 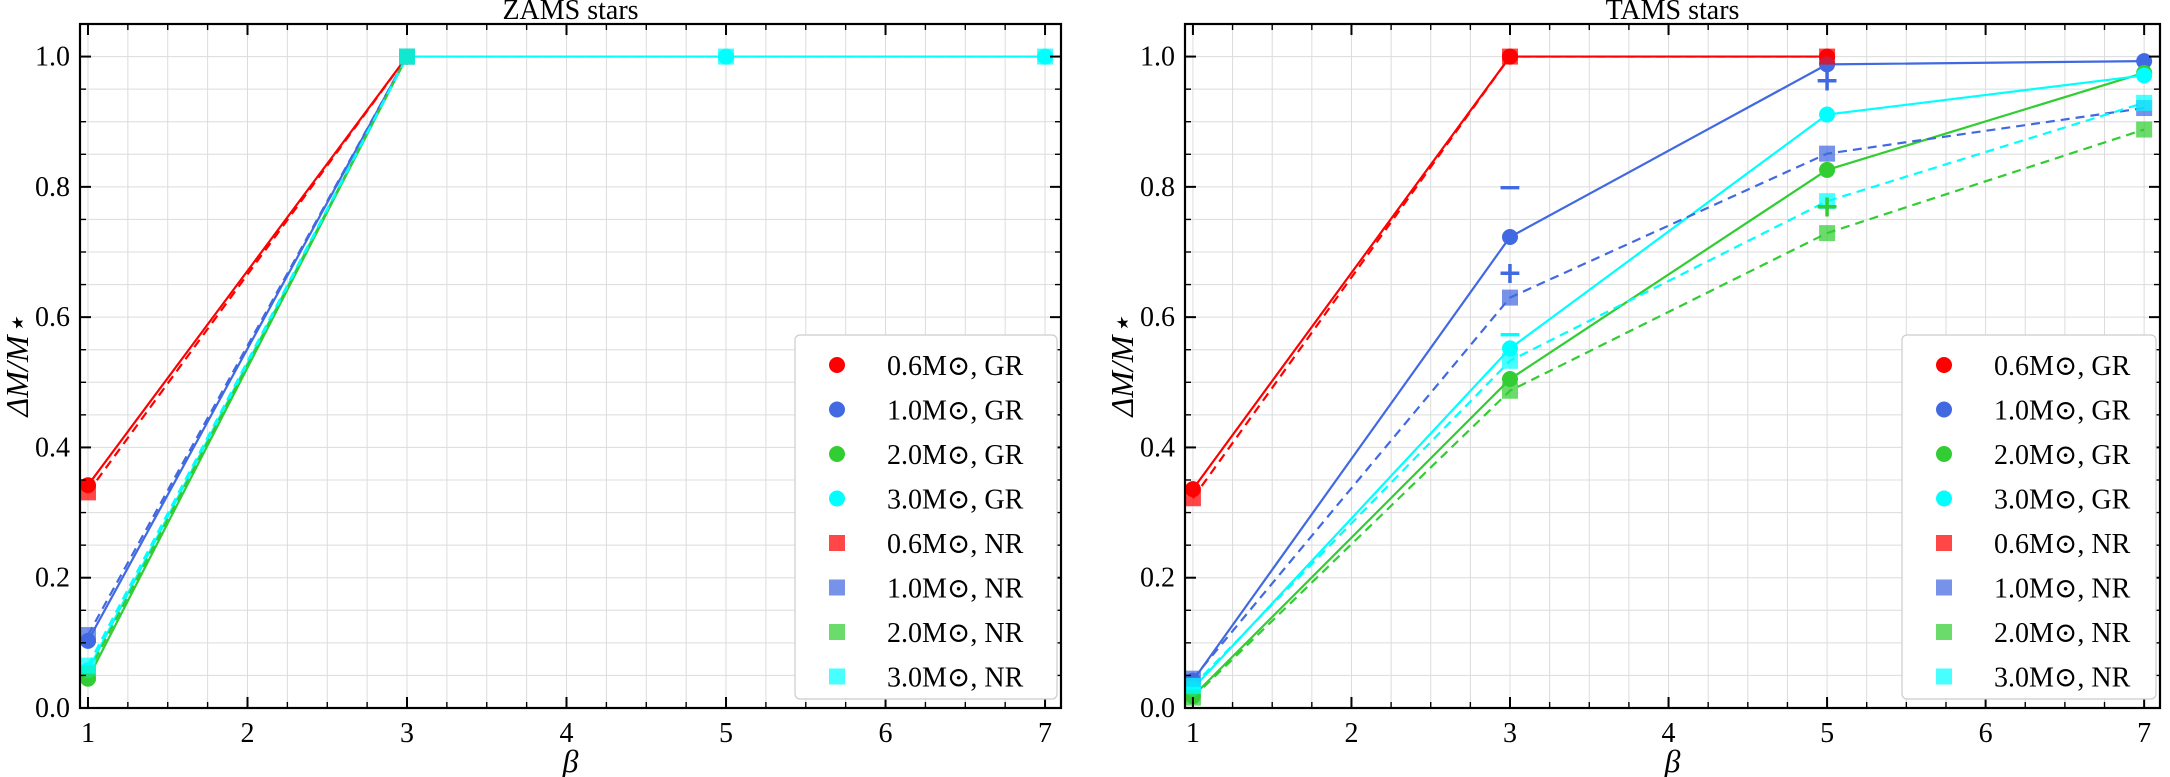 What do you see at coordinates (1672, 760) in the screenshot?
I see `x-axis-label: β` at bounding box center [1672, 760].